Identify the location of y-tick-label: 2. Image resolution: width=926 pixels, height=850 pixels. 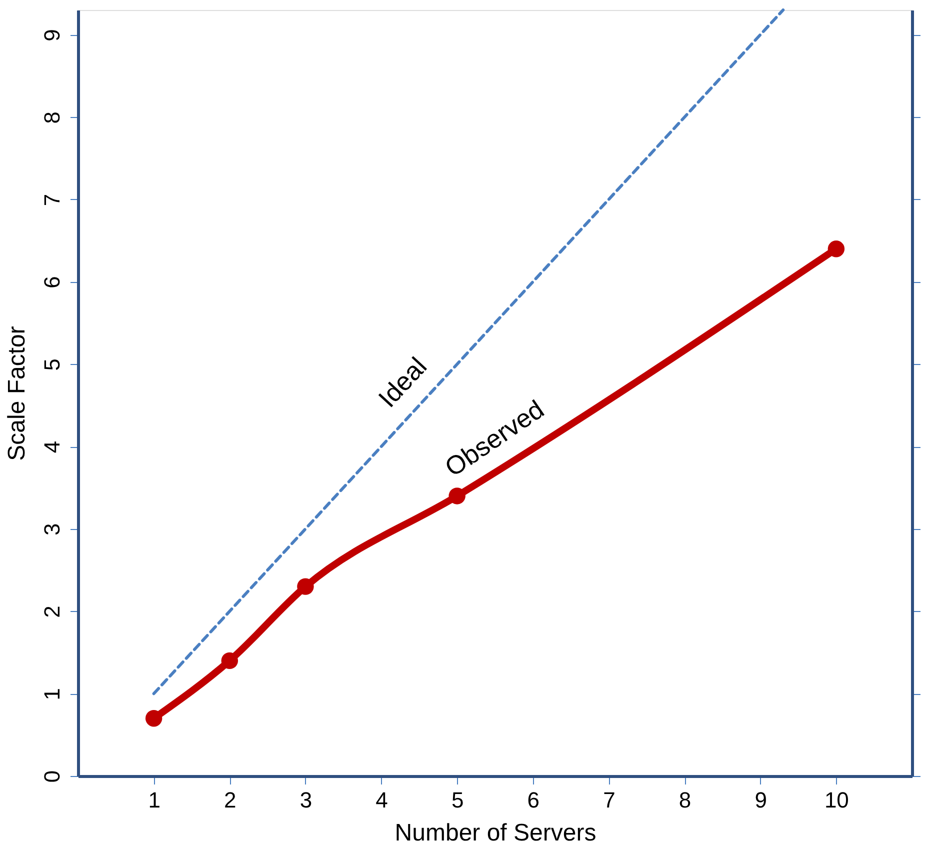
(52, 612).